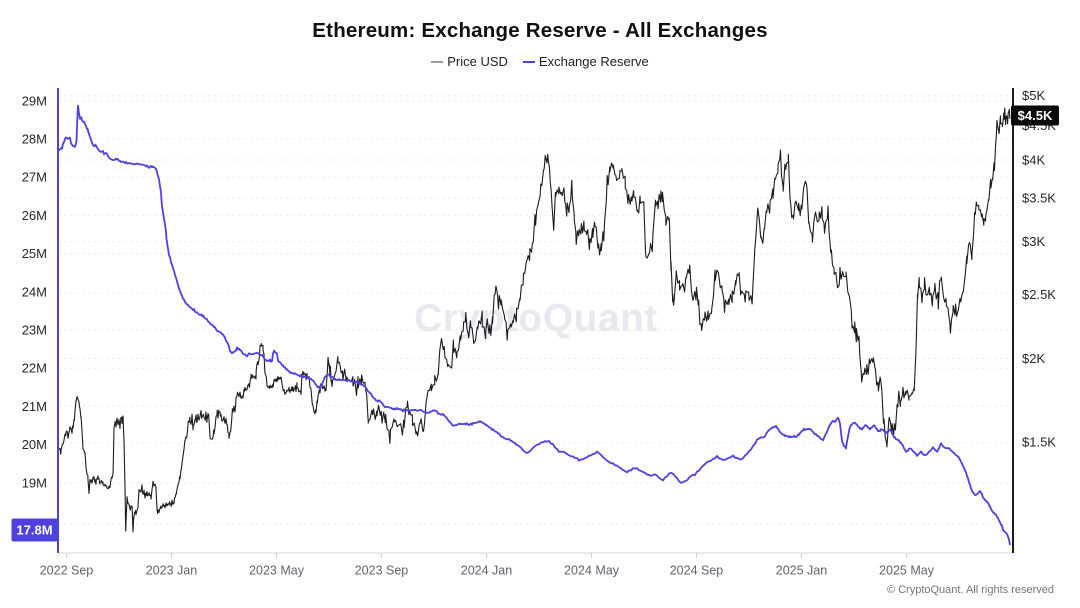  I want to click on svg-text: 28M, so click(34, 139).